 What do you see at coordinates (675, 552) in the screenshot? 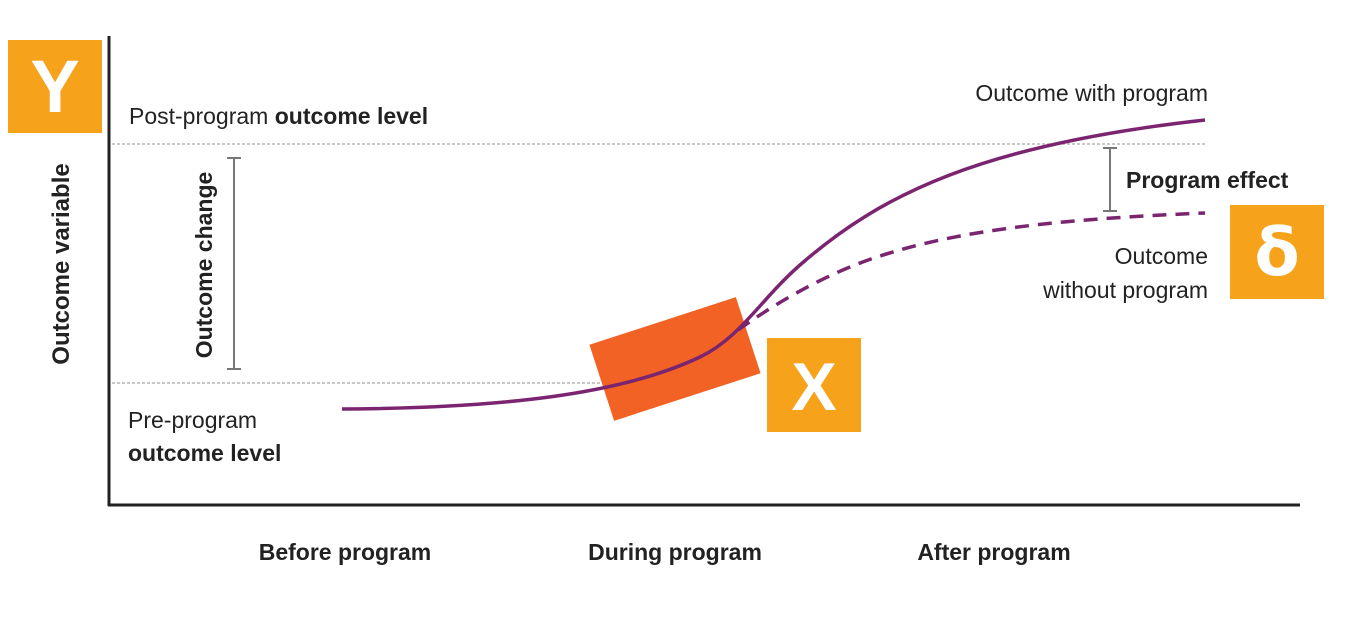
I see `phase-during-label: During program` at bounding box center [675, 552].